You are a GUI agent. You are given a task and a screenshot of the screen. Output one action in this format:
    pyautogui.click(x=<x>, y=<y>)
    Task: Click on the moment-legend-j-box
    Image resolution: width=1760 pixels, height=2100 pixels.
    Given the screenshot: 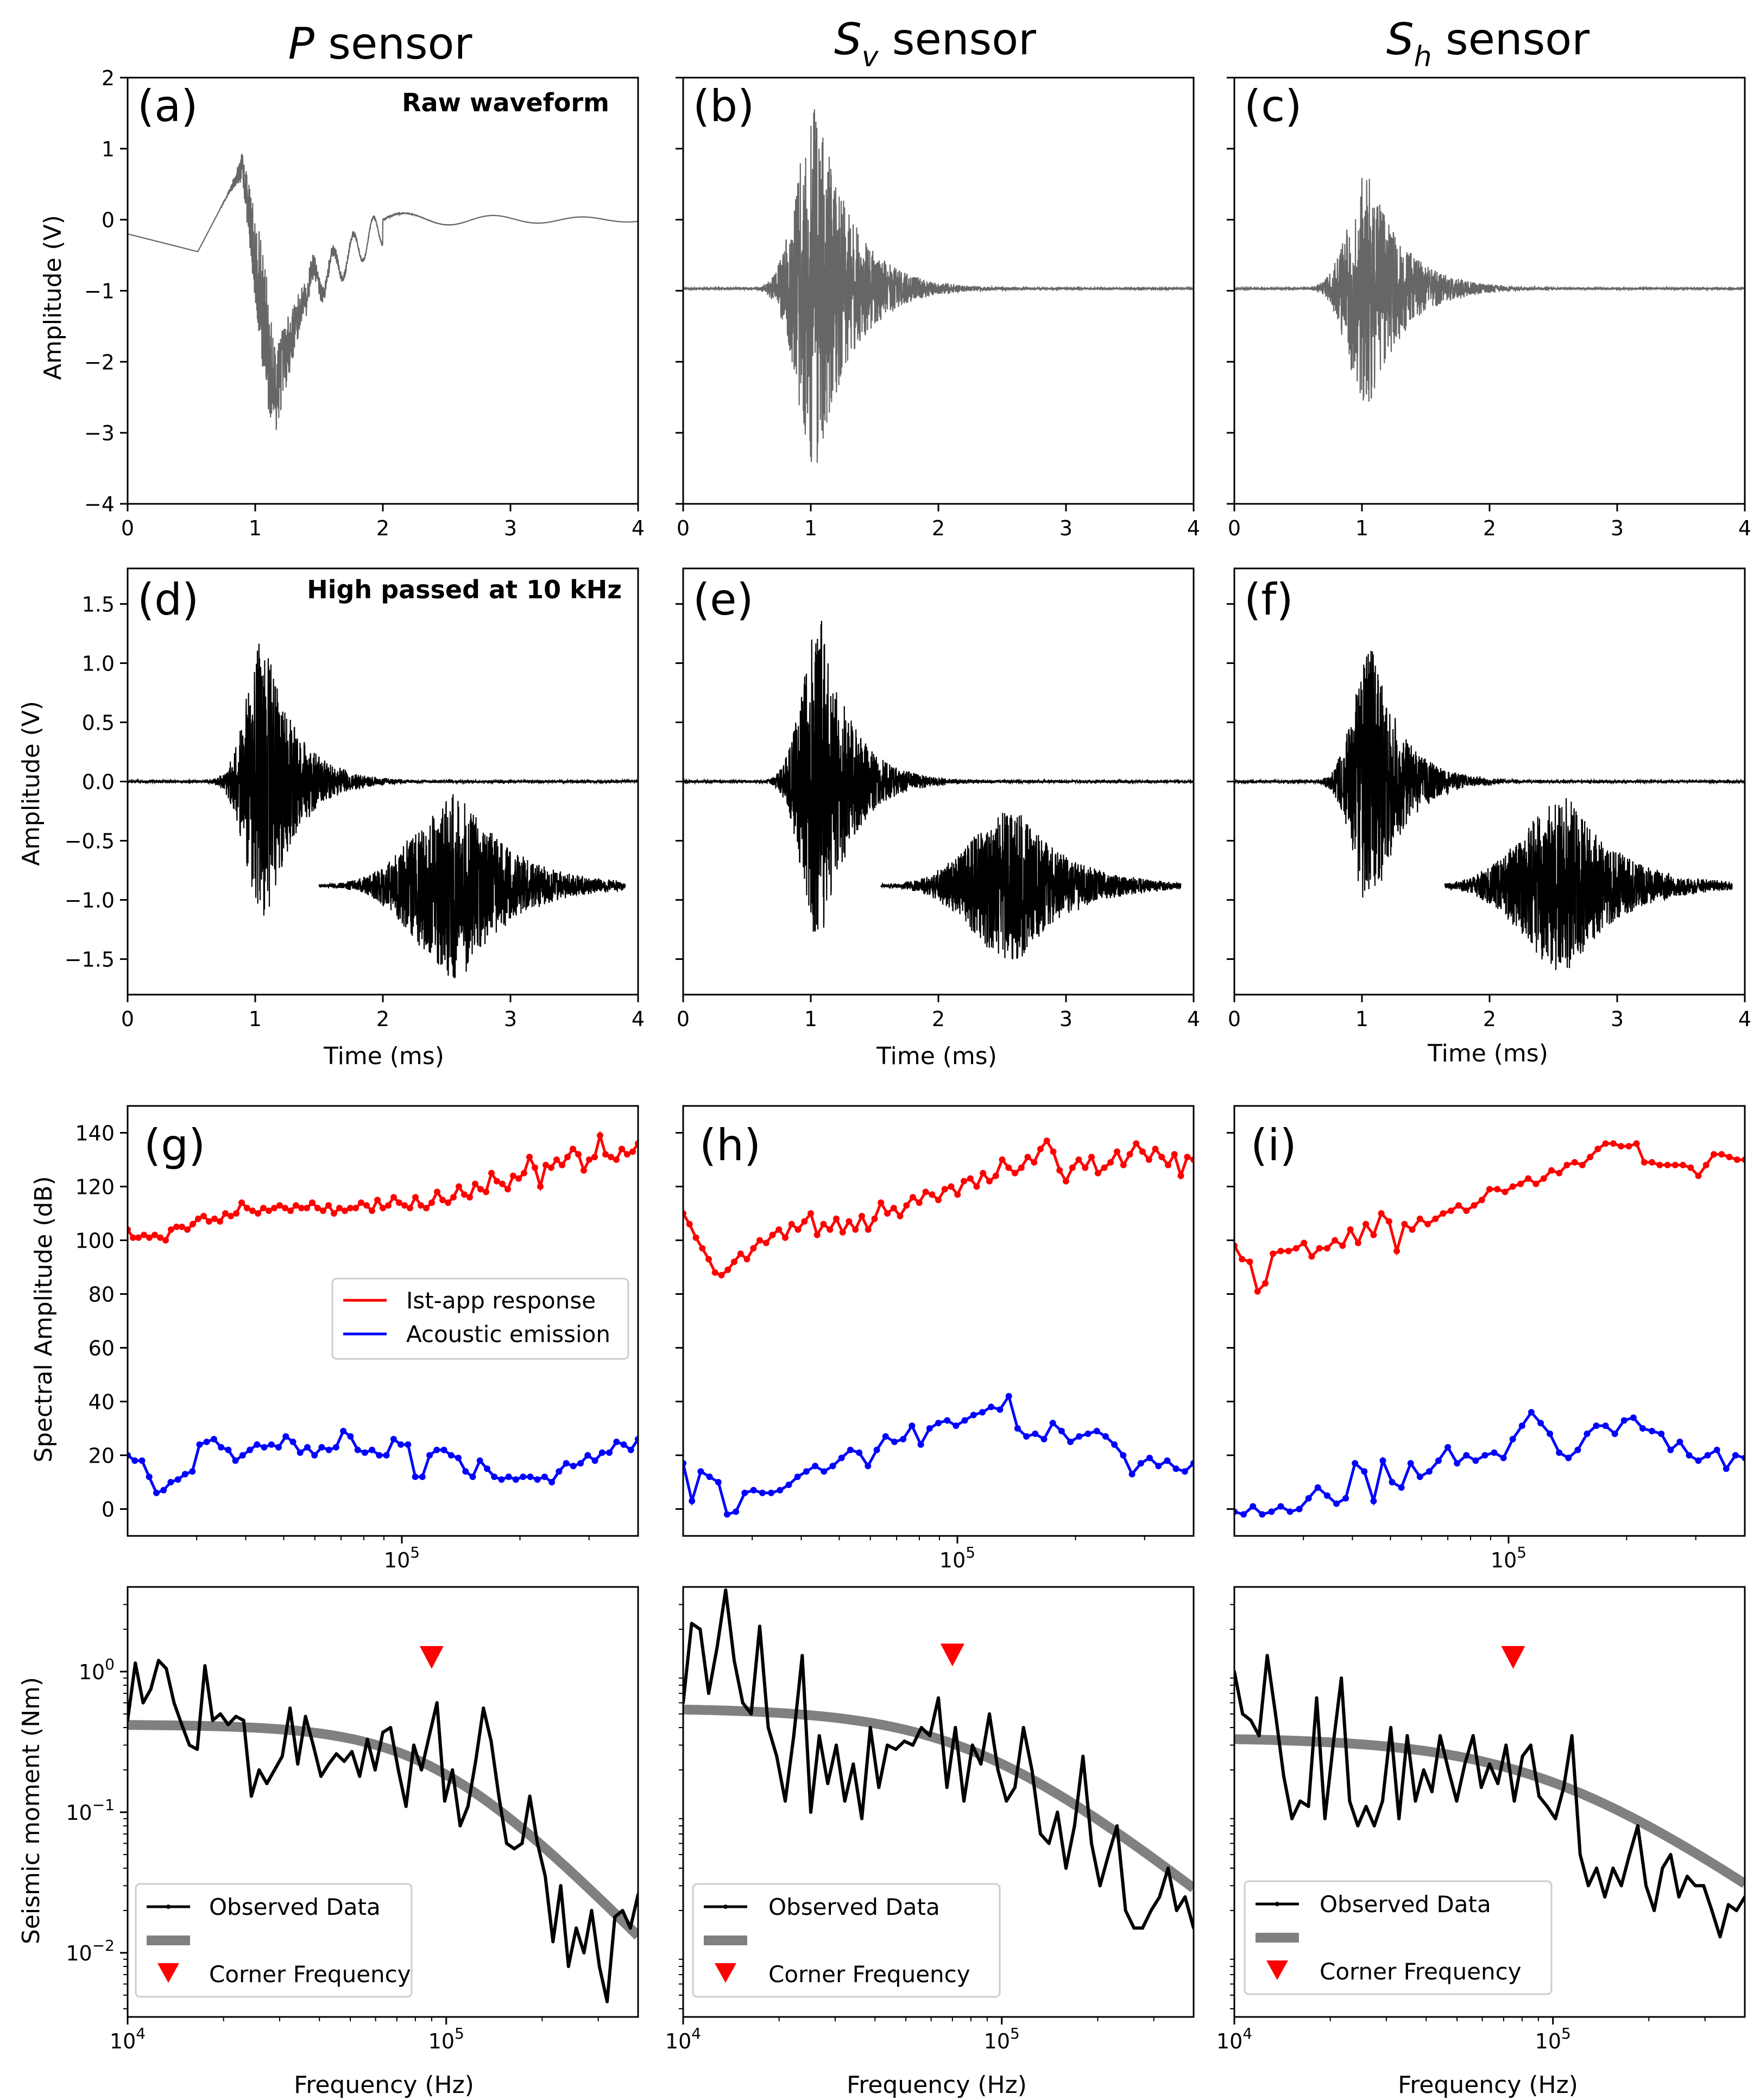 What is the action you would take?
    pyautogui.click(x=274, y=1940)
    